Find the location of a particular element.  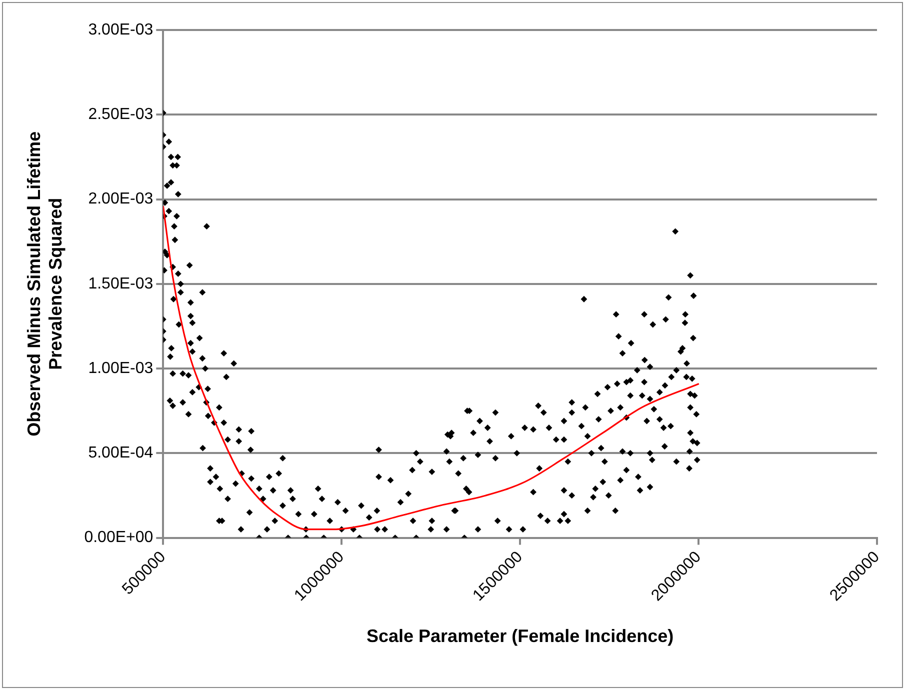

y-tick-label: 2.00E-03 is located at coordinates (121, 199).